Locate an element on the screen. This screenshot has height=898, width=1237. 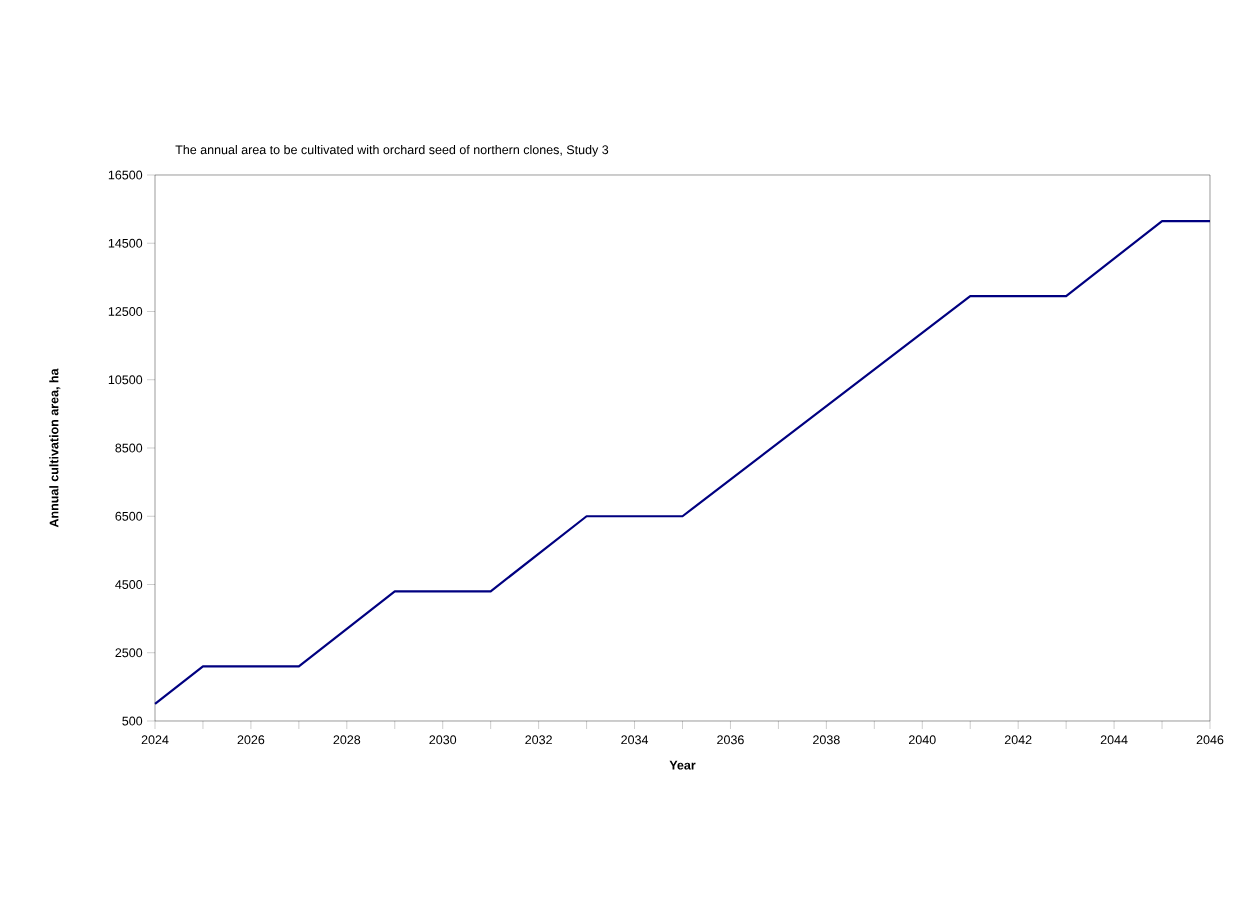
y-tick-label: 2500 is located at coordinates (129, 653).